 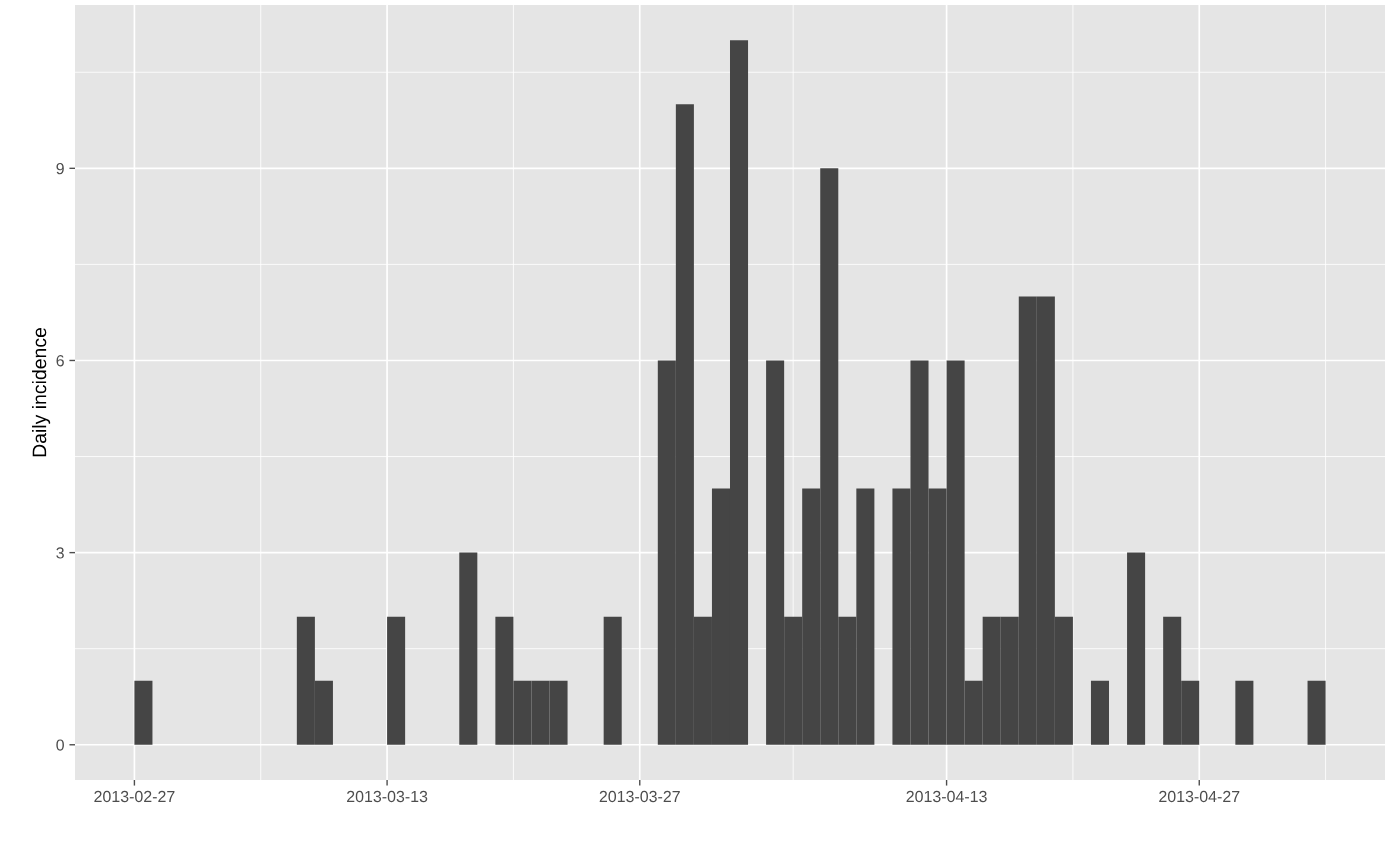 What do you see at coordinates (134, 796) in the screenshot?
I see `x-tick-label: 2013-02-27` at bounding box center [134, 796].